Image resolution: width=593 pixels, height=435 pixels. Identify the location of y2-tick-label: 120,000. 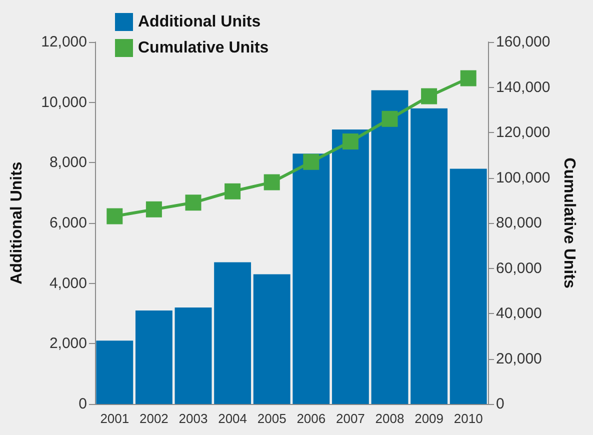
(523, 132).